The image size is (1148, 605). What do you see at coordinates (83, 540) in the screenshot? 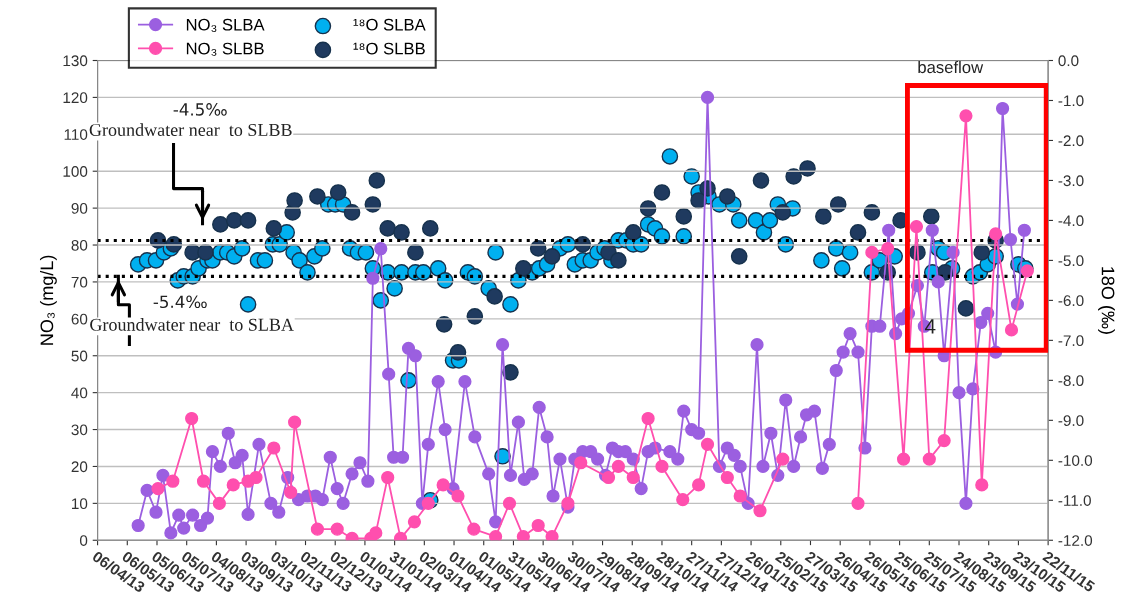
I see `y-tick-label: 0` at bounding box center [83, 540].